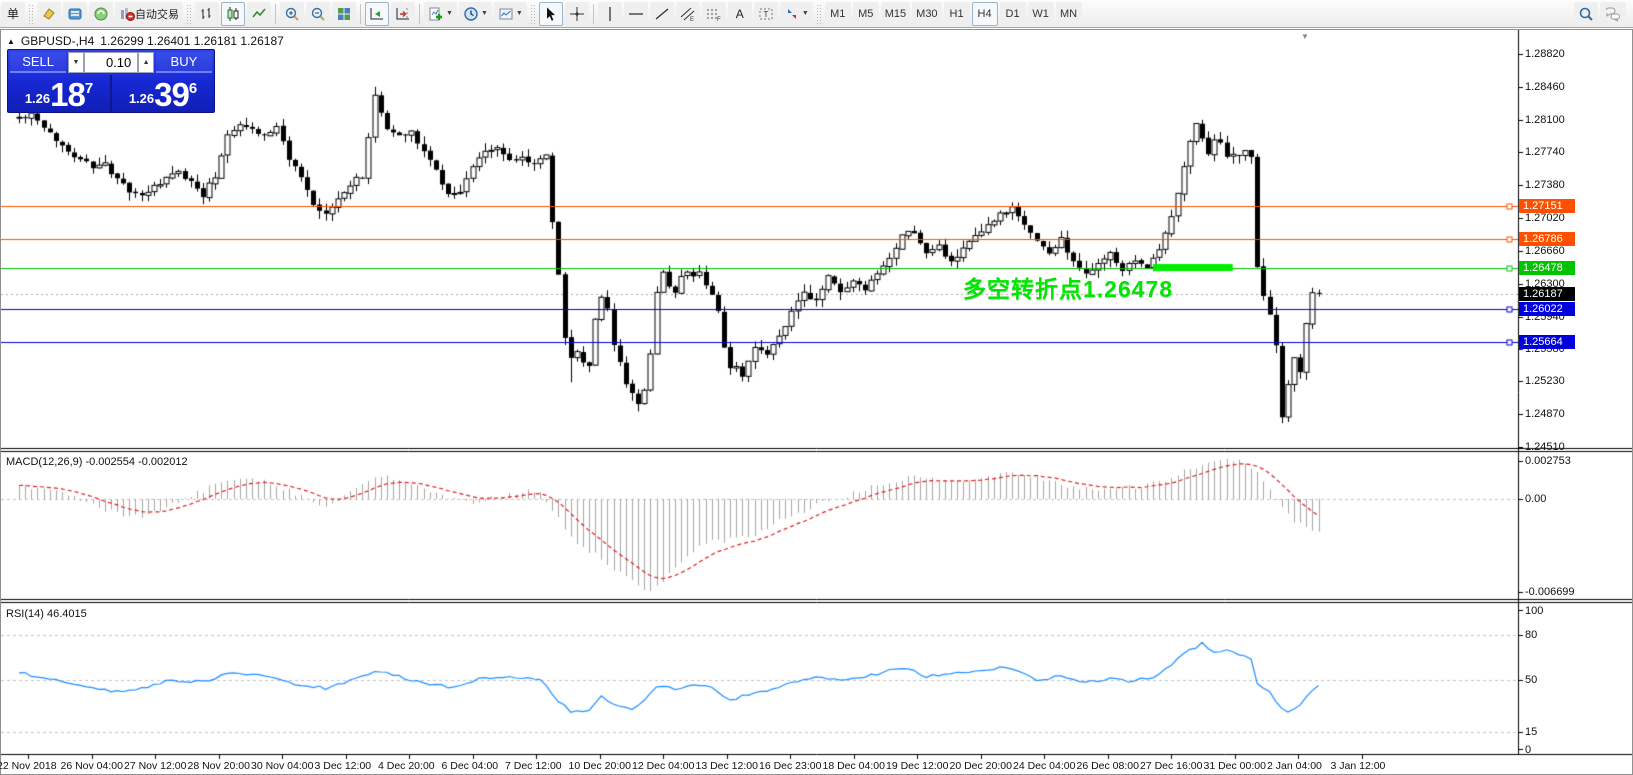 The image size is (1633, 775). Describe the element at coordinates (895, 13) in the screenshot. I see `timeframe-button-m15: M15` at that location.